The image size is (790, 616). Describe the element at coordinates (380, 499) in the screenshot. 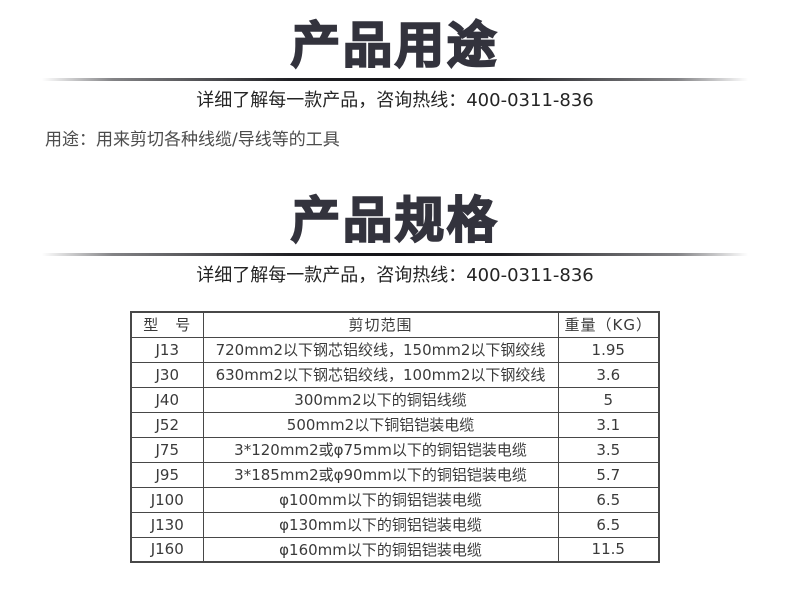

I see `range-cell: φ100mm以下的铜铝铠装电缆` at that location.